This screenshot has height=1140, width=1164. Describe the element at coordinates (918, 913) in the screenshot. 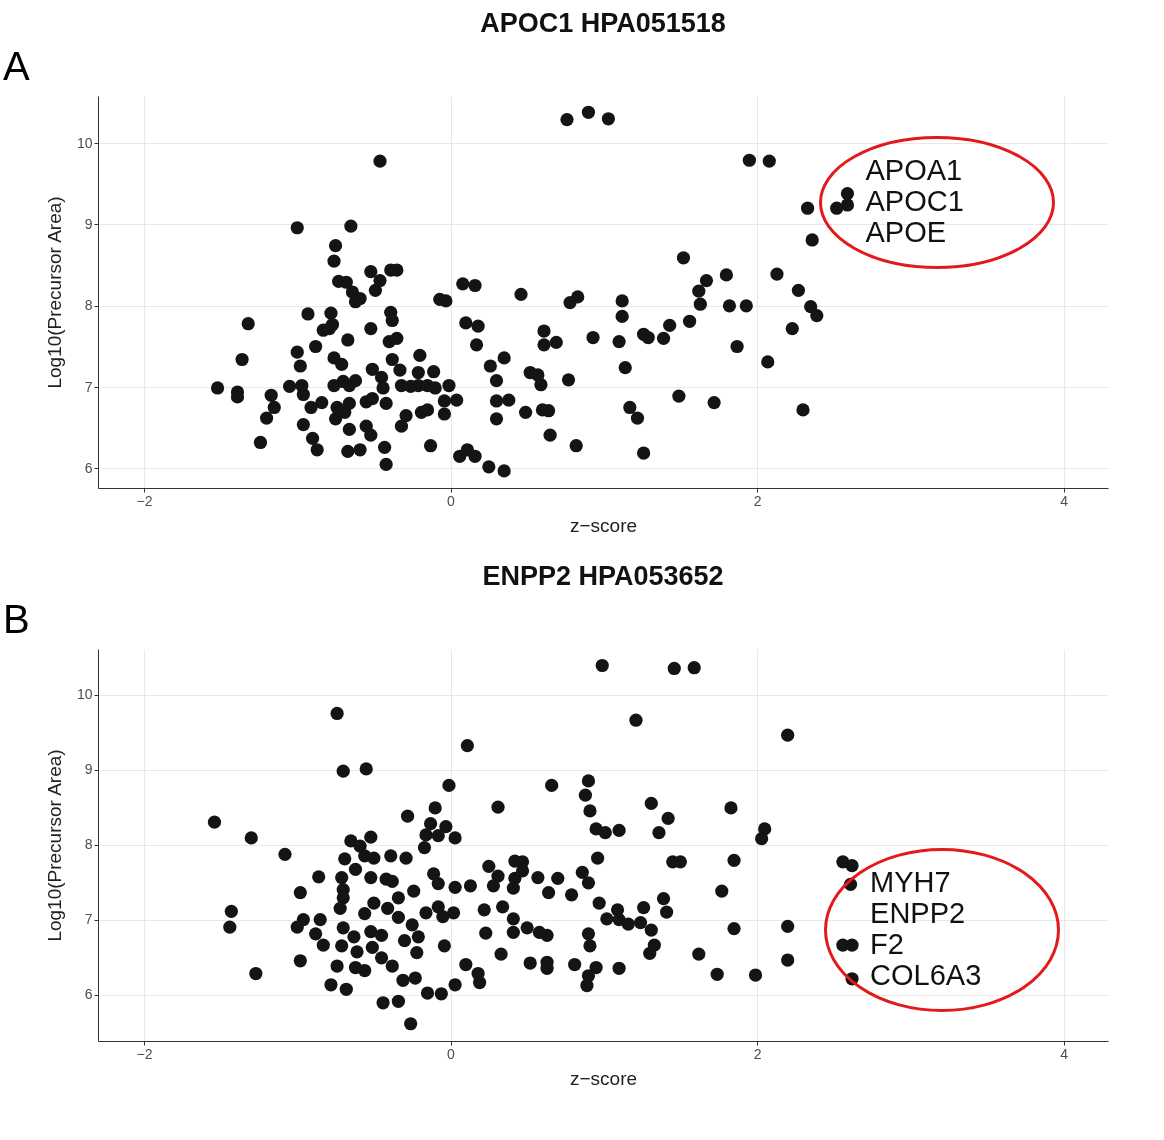

I see `annotation: ENPP2` at that location.